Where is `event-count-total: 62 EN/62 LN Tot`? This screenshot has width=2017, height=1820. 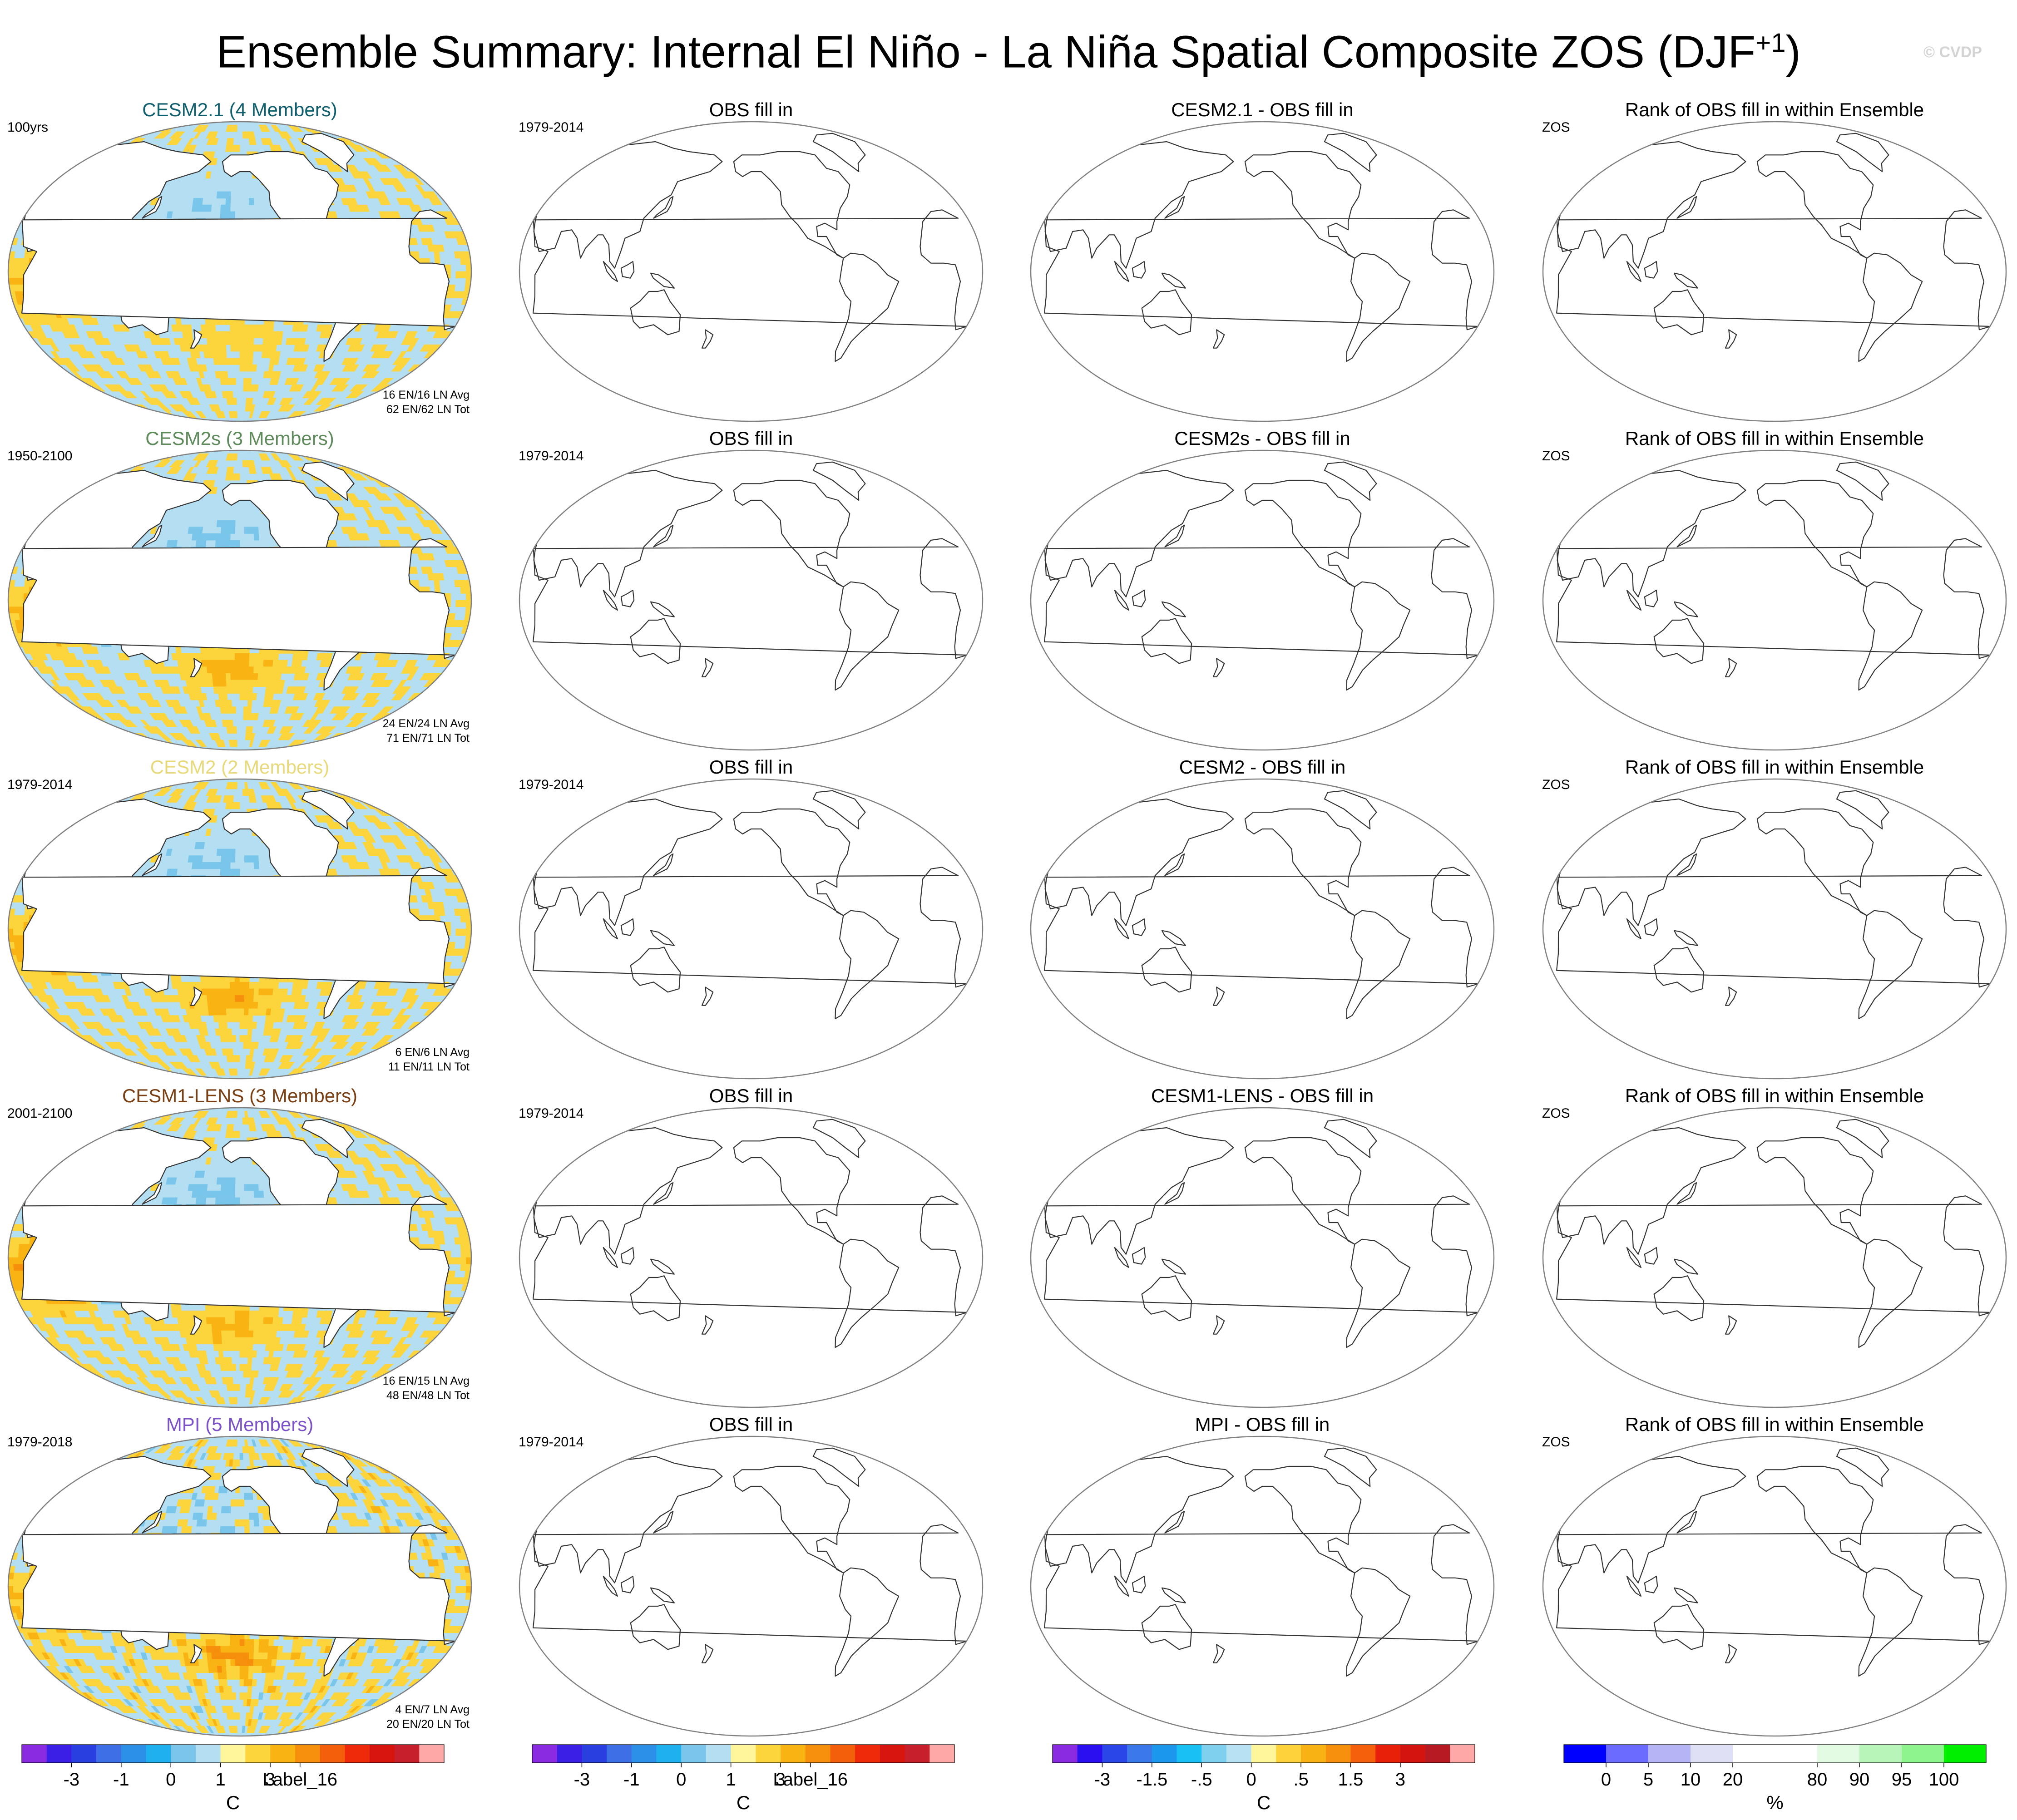
event-count-total: 62 EN/62 LN Tot is located at coordinates (428, 410).